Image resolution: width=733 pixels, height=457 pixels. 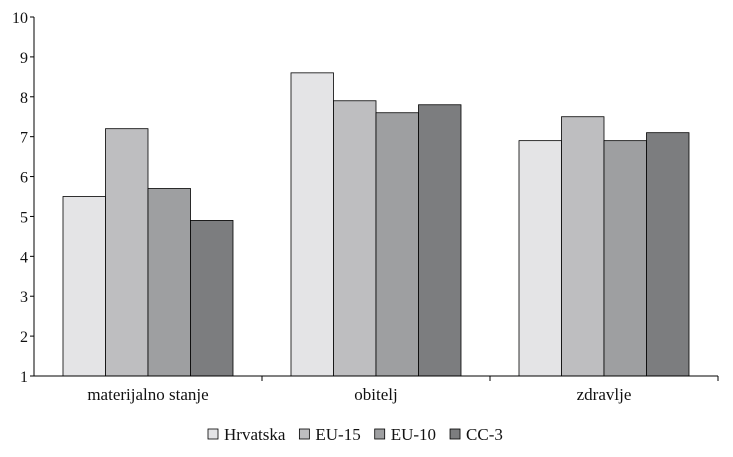 I want to click on x-category-label: materijalno stanje, so click(x=147, y=394).